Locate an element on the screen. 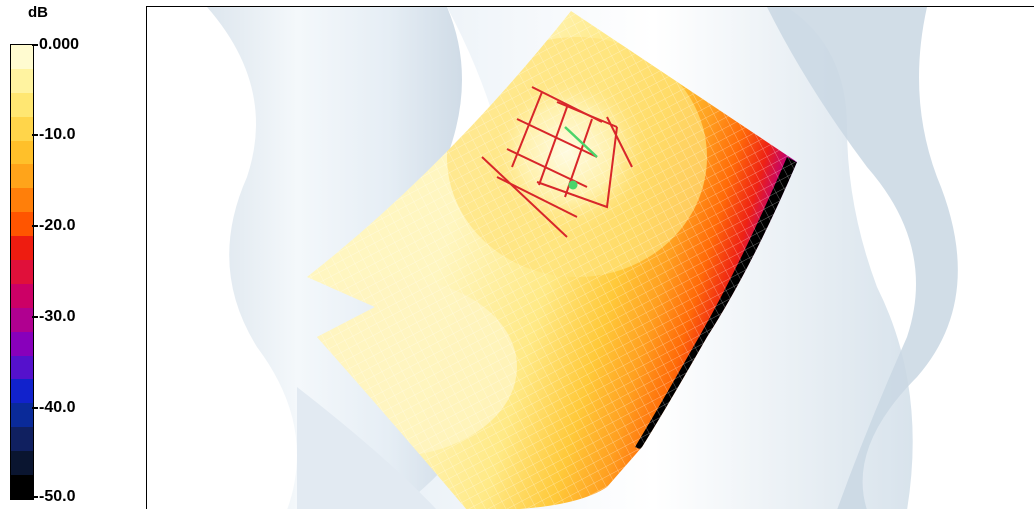  antenna-wireframe is located at coordinates (557, 162).